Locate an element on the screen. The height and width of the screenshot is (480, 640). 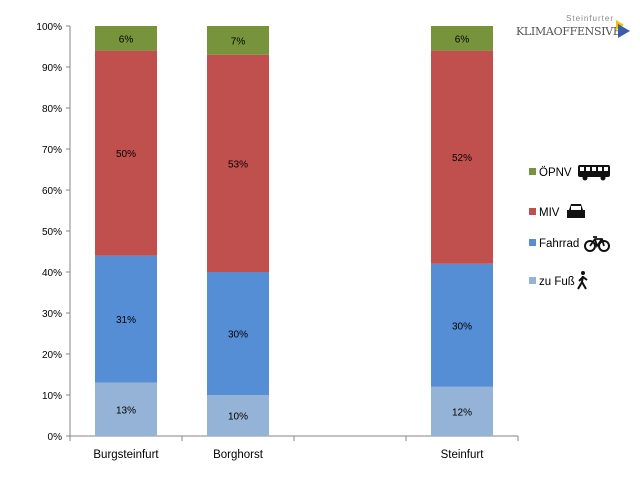
y-tick-label: 90% is located at coordinates (52, 68).